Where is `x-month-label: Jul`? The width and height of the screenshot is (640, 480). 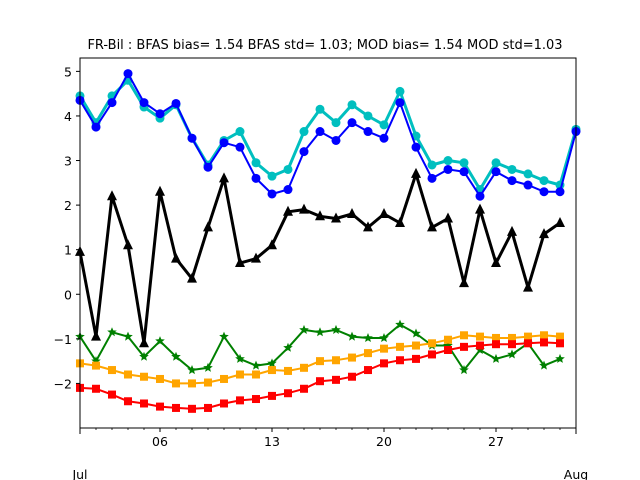 x-month-label: Jul is located at coordinates (79, 473).